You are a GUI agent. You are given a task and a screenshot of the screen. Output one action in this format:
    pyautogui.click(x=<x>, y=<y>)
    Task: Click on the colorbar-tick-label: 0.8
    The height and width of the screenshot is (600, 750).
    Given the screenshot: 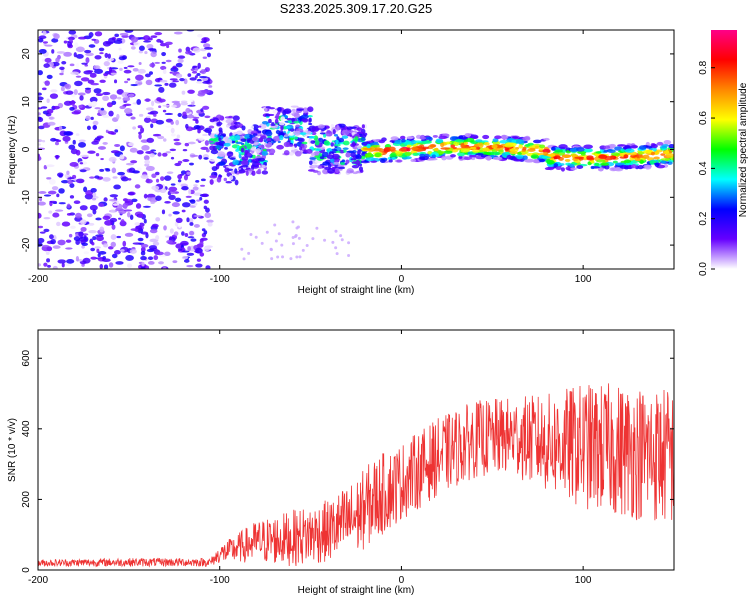 What is the action you would take?
    pyautogui.click(x=703, y=67)
    